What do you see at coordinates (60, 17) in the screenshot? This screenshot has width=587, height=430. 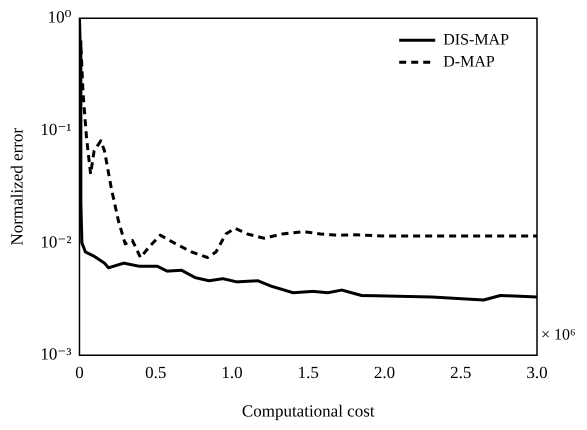 I see `y-tick-label: 10⁰` at bounding box center [60, 17].